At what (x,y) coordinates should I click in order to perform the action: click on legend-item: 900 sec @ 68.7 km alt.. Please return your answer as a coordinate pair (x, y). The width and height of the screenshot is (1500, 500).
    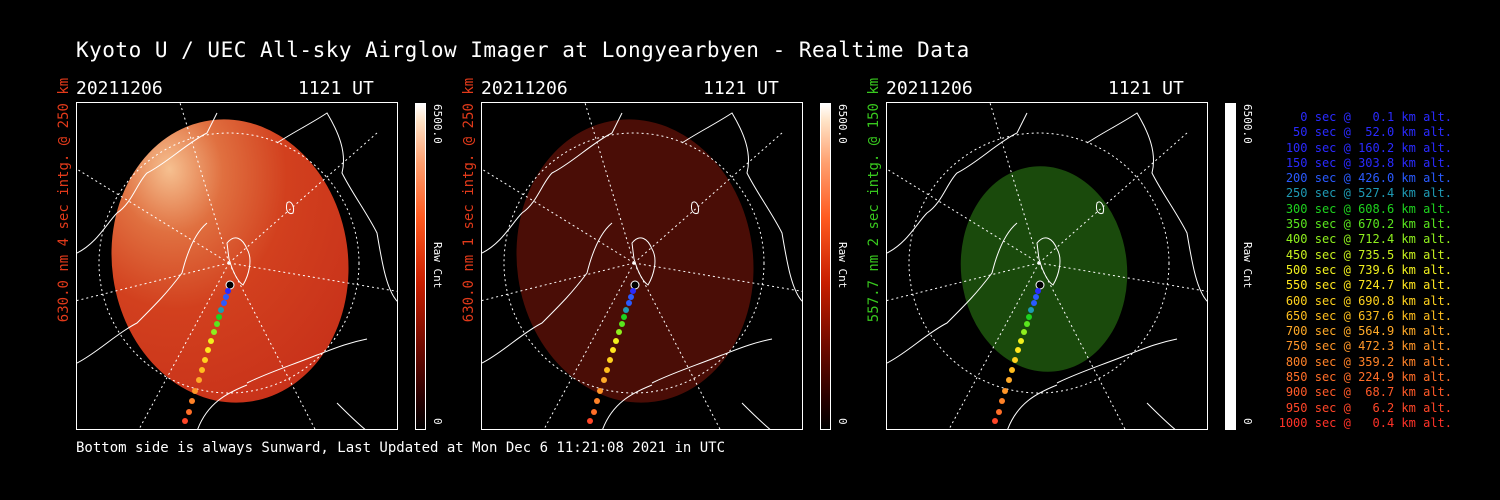
    Looking at the image, I should click on (1368, 392).